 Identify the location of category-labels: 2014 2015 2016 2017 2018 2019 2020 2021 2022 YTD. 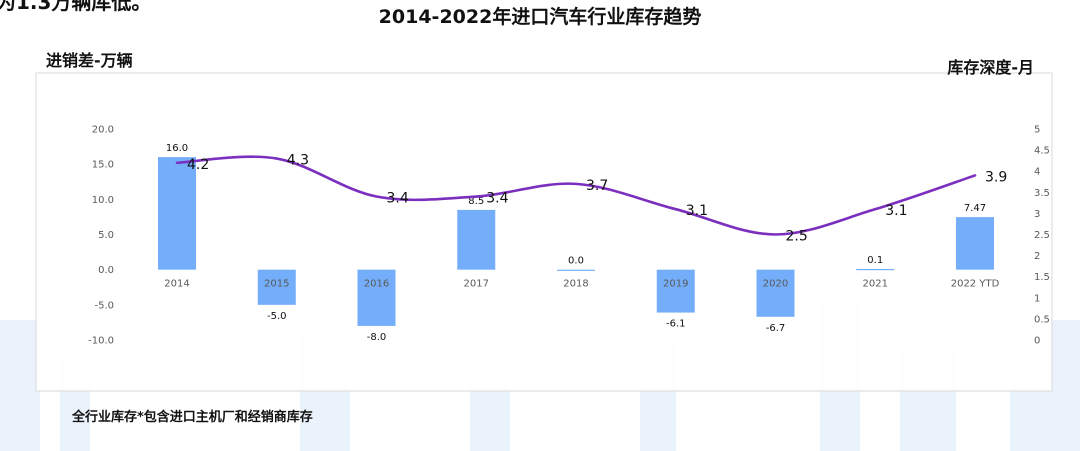
(581, 284).